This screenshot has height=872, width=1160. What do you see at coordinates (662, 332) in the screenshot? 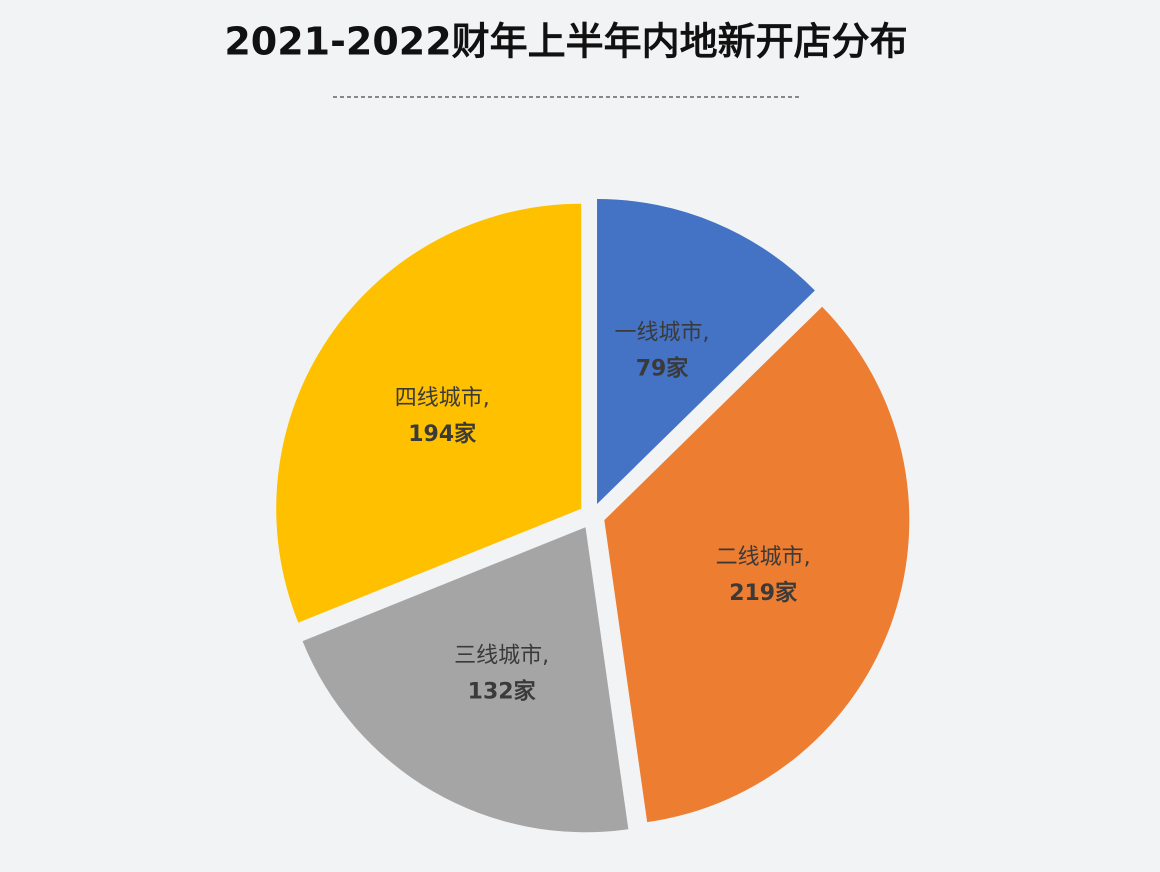
I see `slice-category-label: 一线城市,` at bounding box center [662, 332].